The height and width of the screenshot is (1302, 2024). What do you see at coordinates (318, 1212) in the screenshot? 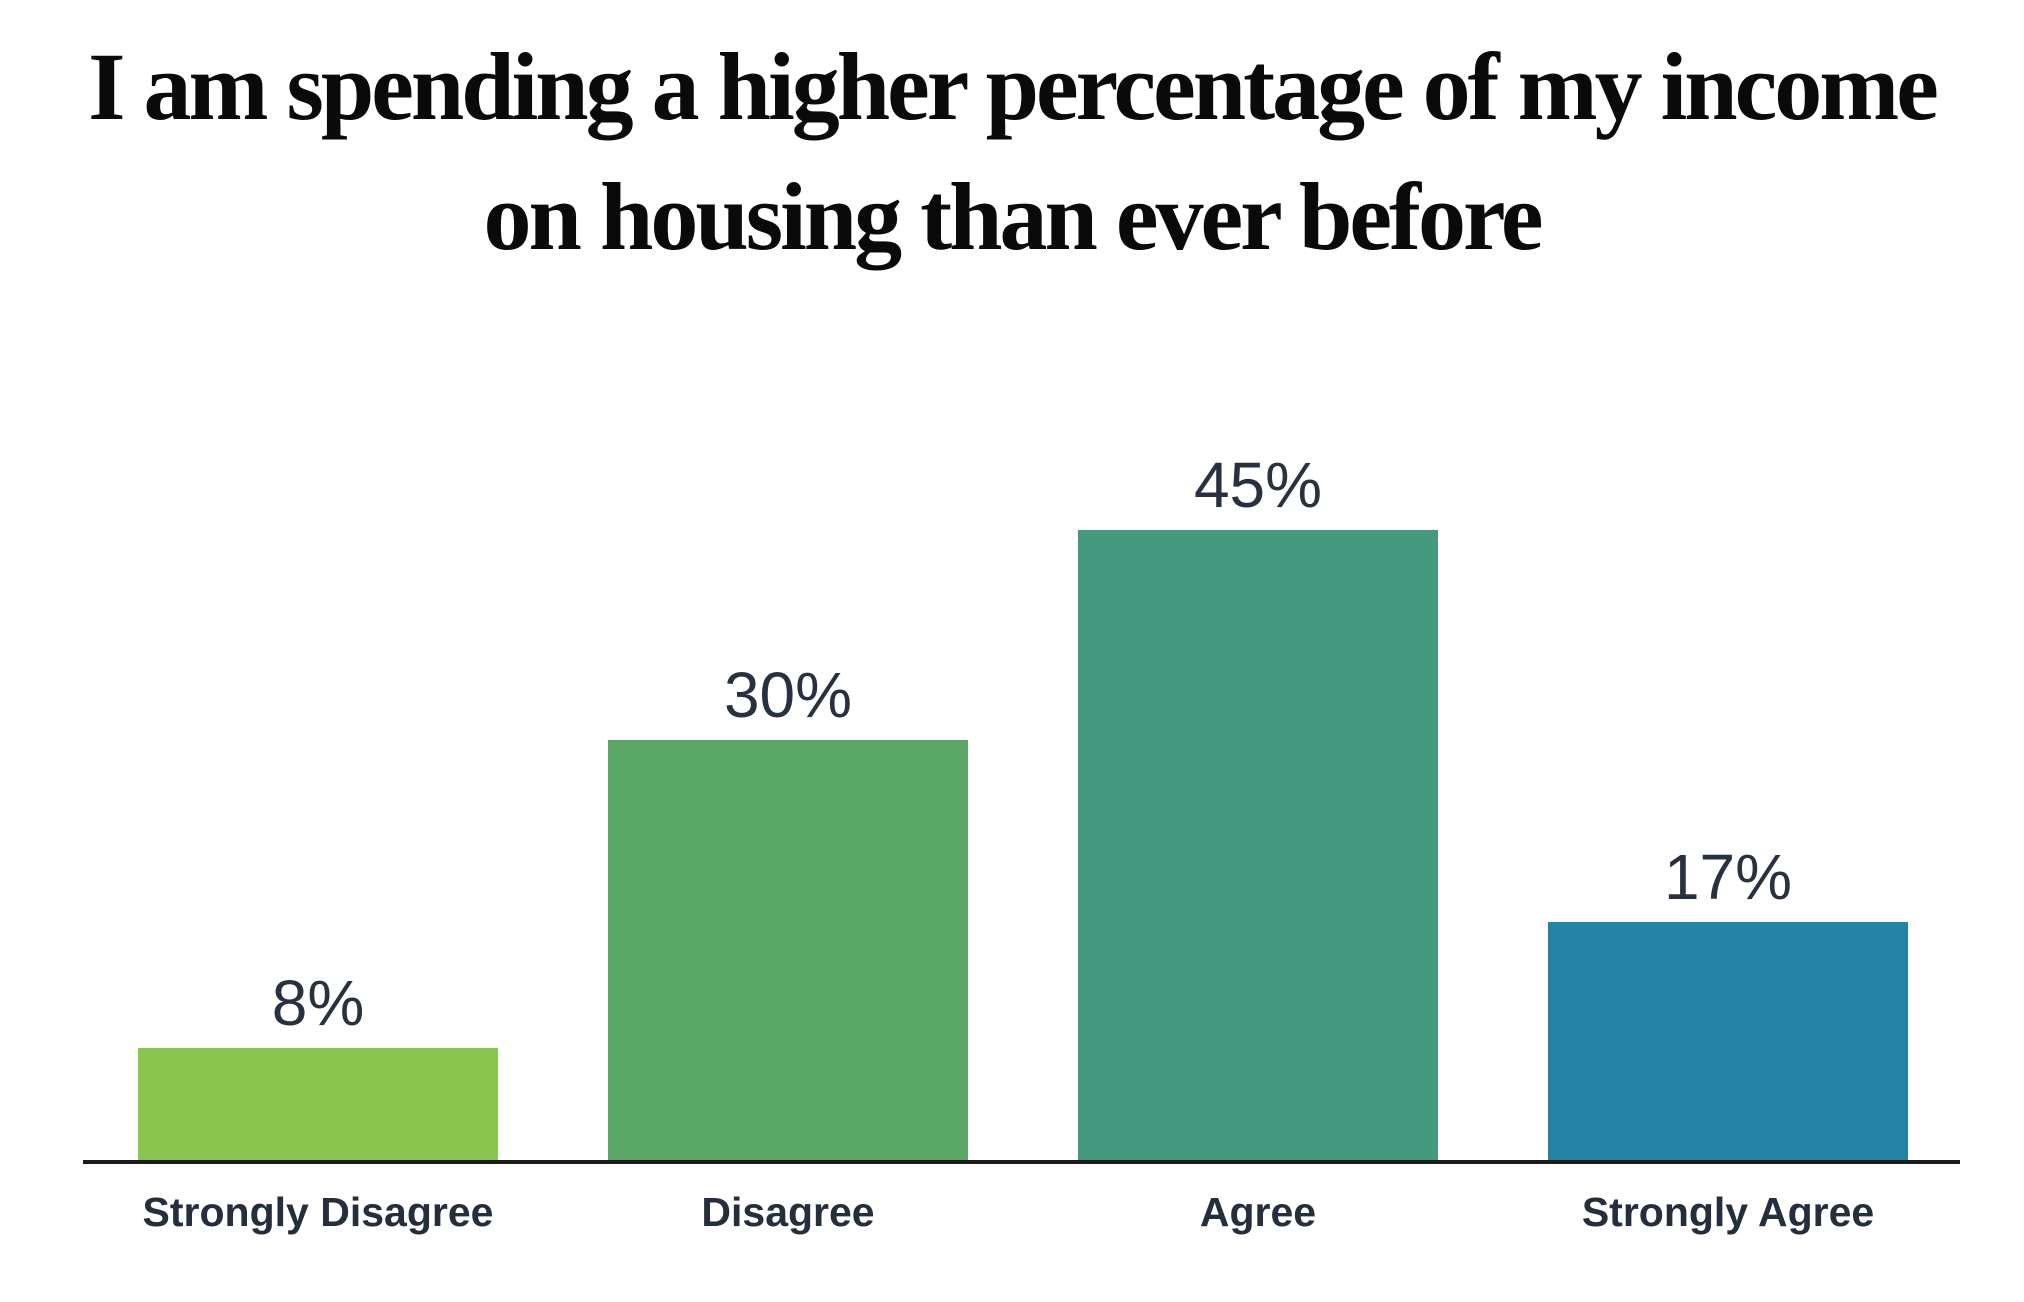
I see `x-axis-label-strongly-disagree: Strongly Disagree` at bounding box center [318, 1212].